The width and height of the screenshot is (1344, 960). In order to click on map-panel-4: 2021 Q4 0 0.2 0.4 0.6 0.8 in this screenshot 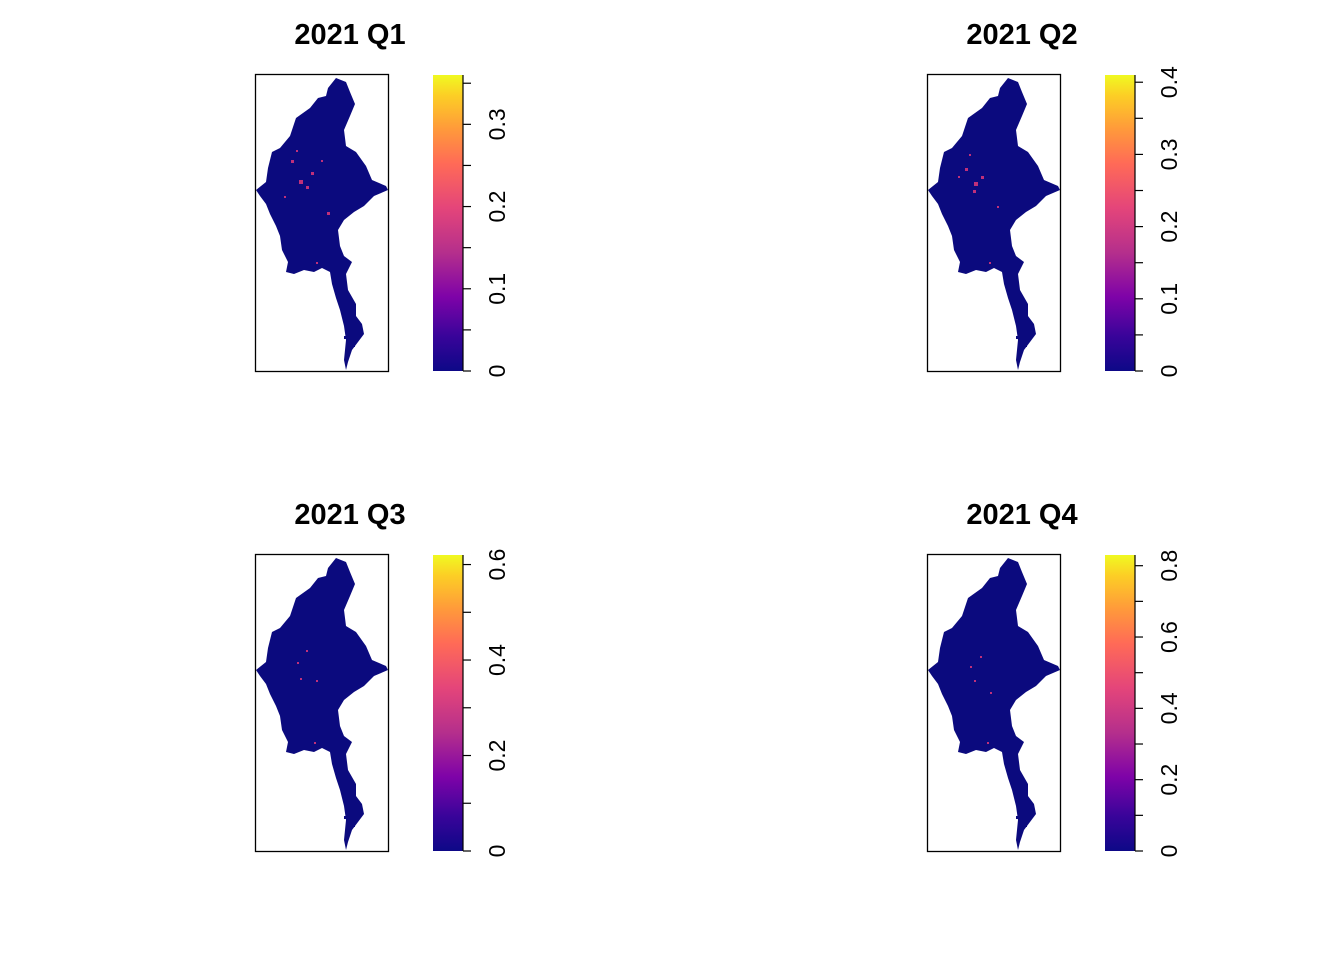, I will do `click(1054, 678)`.